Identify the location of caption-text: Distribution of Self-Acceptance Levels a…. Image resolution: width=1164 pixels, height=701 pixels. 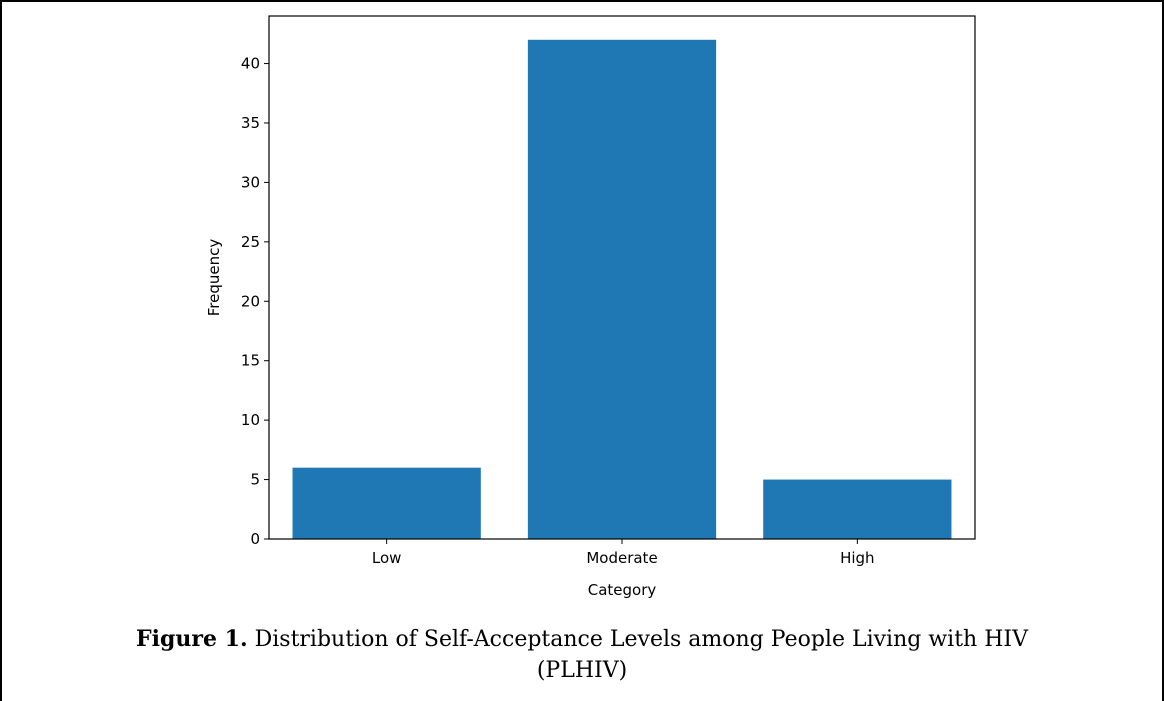
(637, 639).